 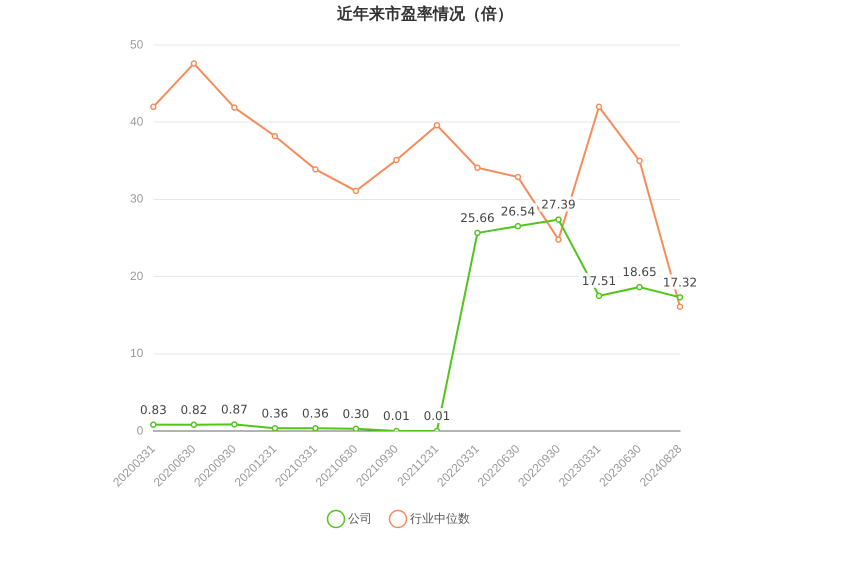 What do you see at coordinates (425, 14) in the screenshot?
I see `chart-title: 近年来市盈率情况（倍）` at bounding box center [425, 14].